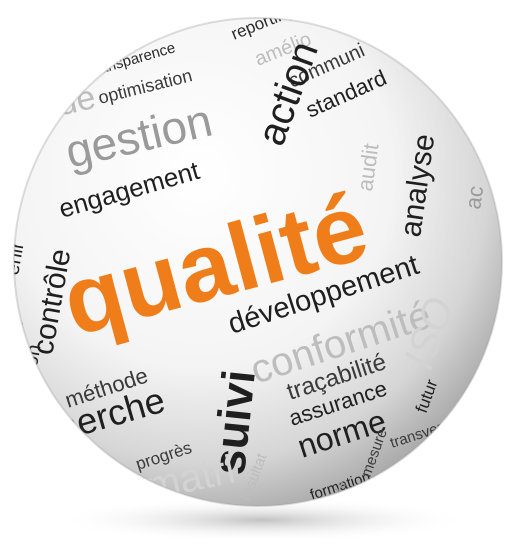  Describe the element at coordinates (474, 197) in the screenshot. I see `word-ac: ac` at that location.